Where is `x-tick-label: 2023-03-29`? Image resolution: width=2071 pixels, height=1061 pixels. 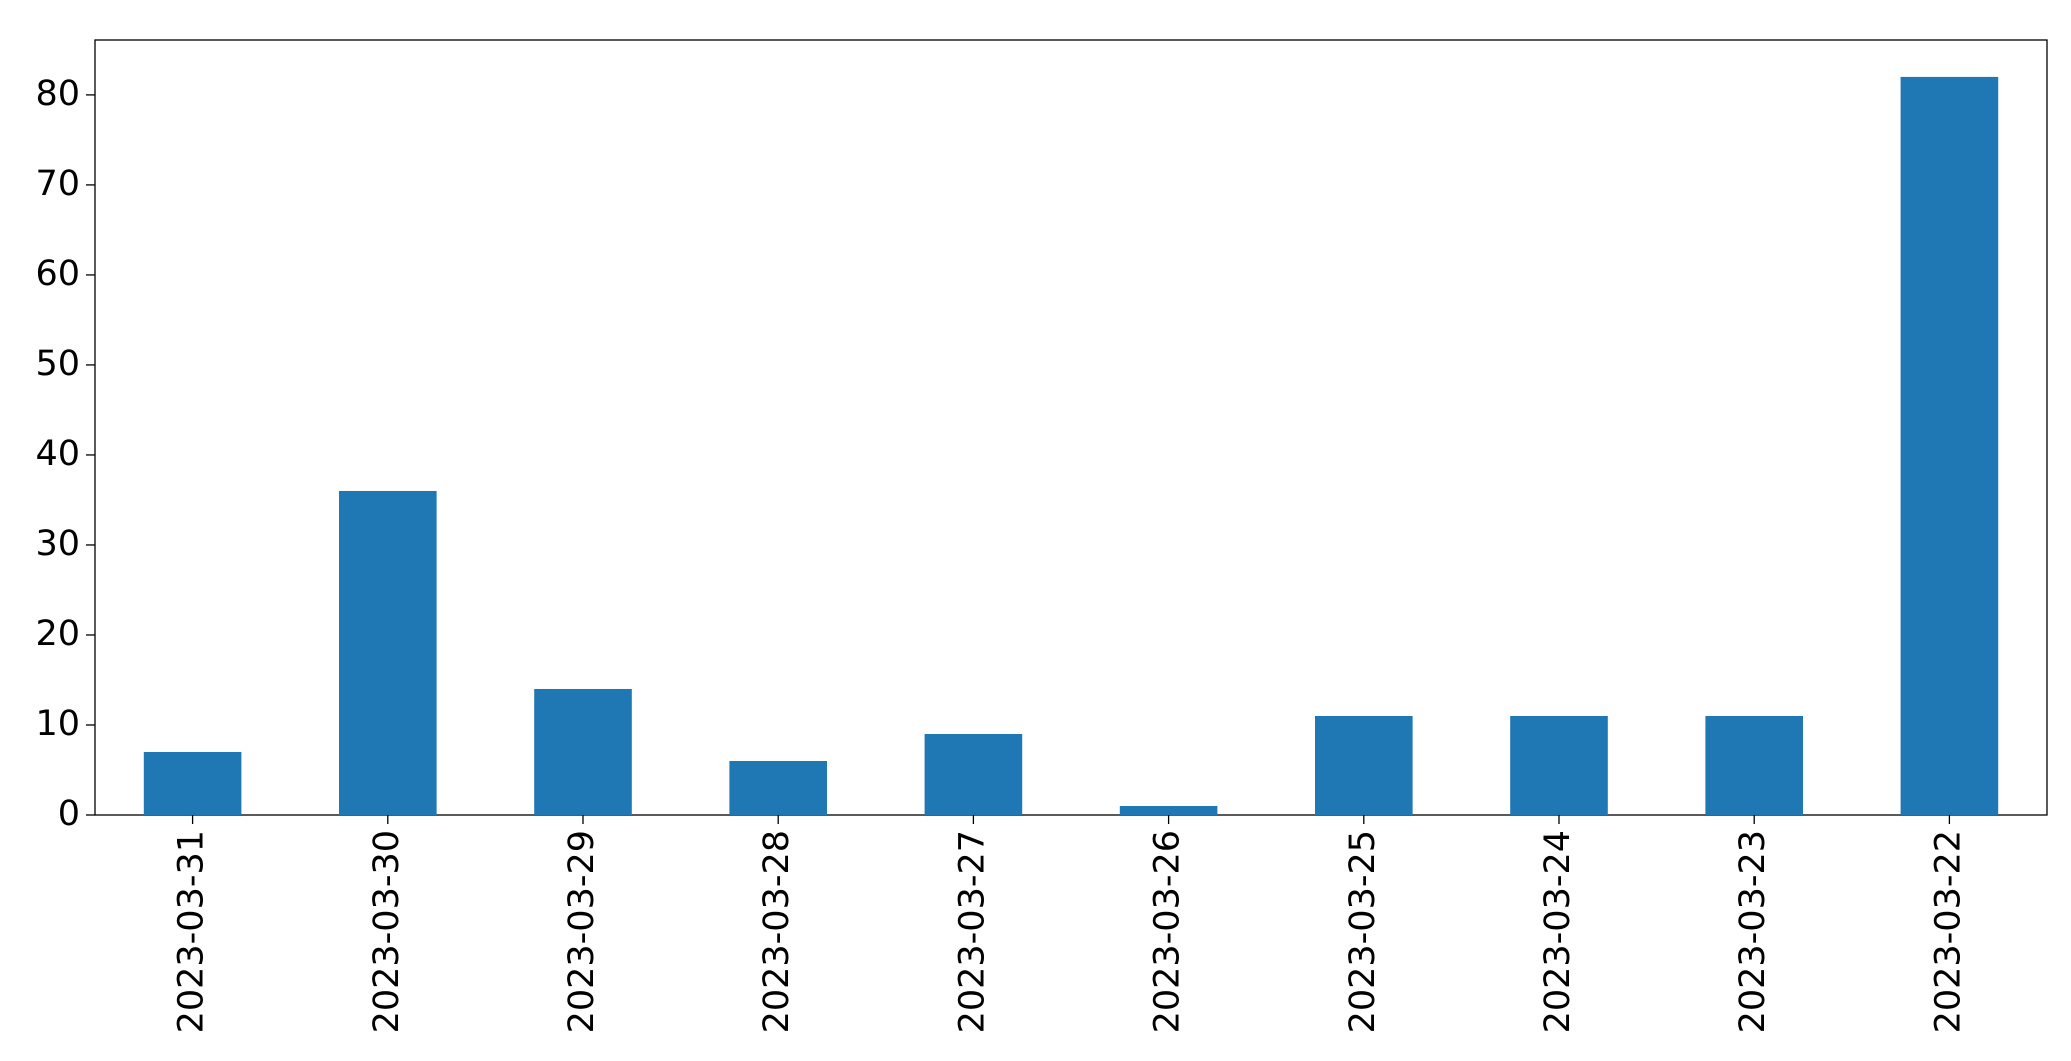
x-tick-label: 2023-03-29 is located at coordinates (582, 931).